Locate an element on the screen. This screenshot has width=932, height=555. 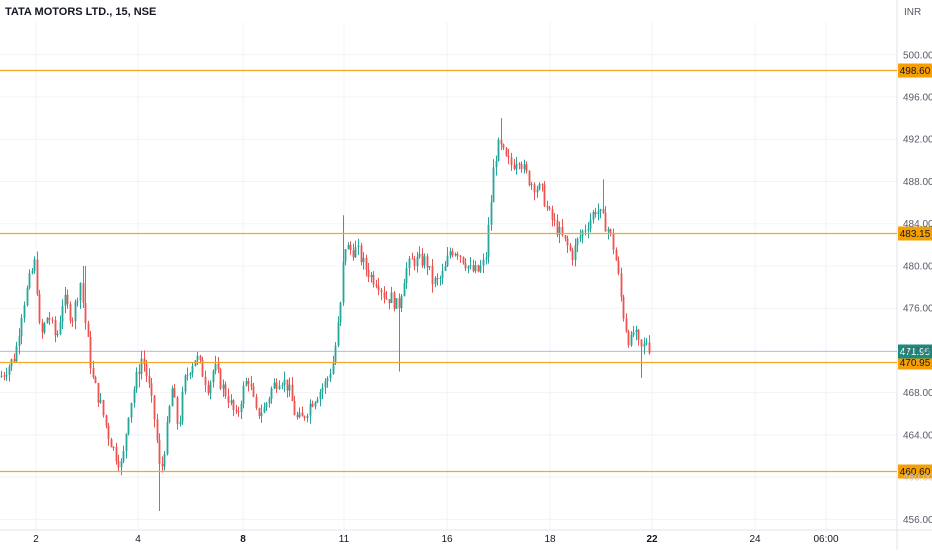
current-price-label: 471.95 is located at coordinates (915, 352).